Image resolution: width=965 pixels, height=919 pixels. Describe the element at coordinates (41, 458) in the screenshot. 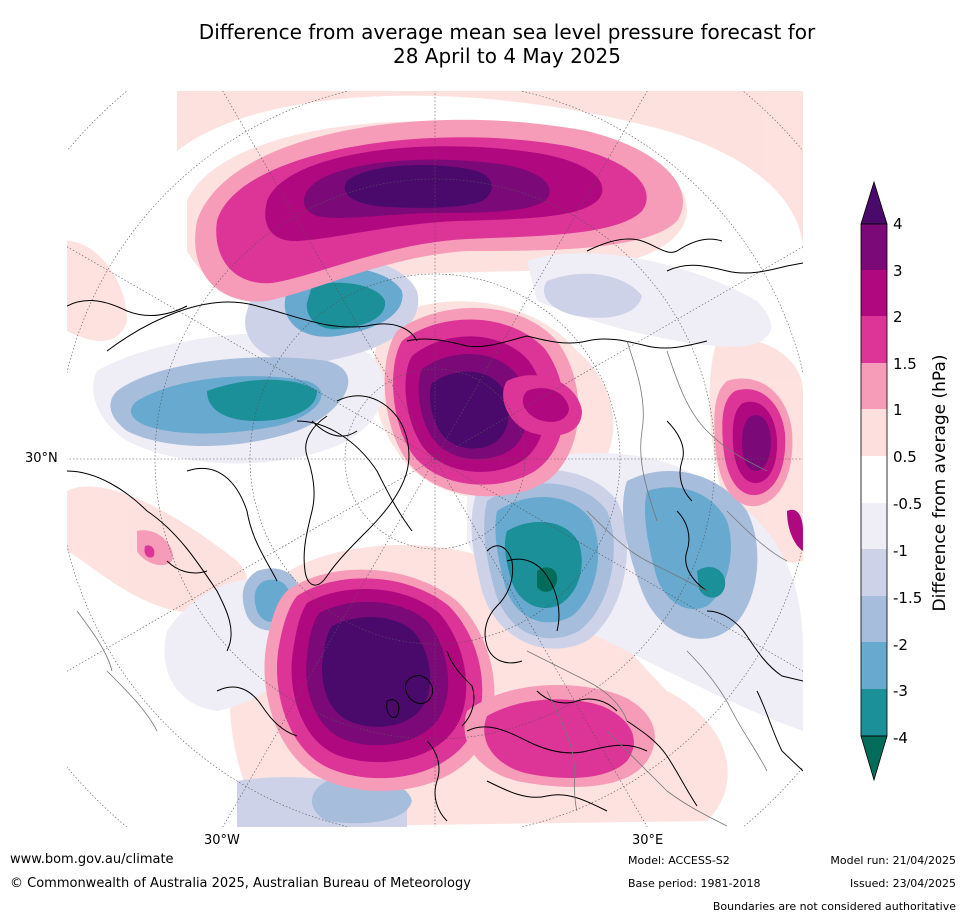

I see `latitude-label-30n: 30°N` at that location.